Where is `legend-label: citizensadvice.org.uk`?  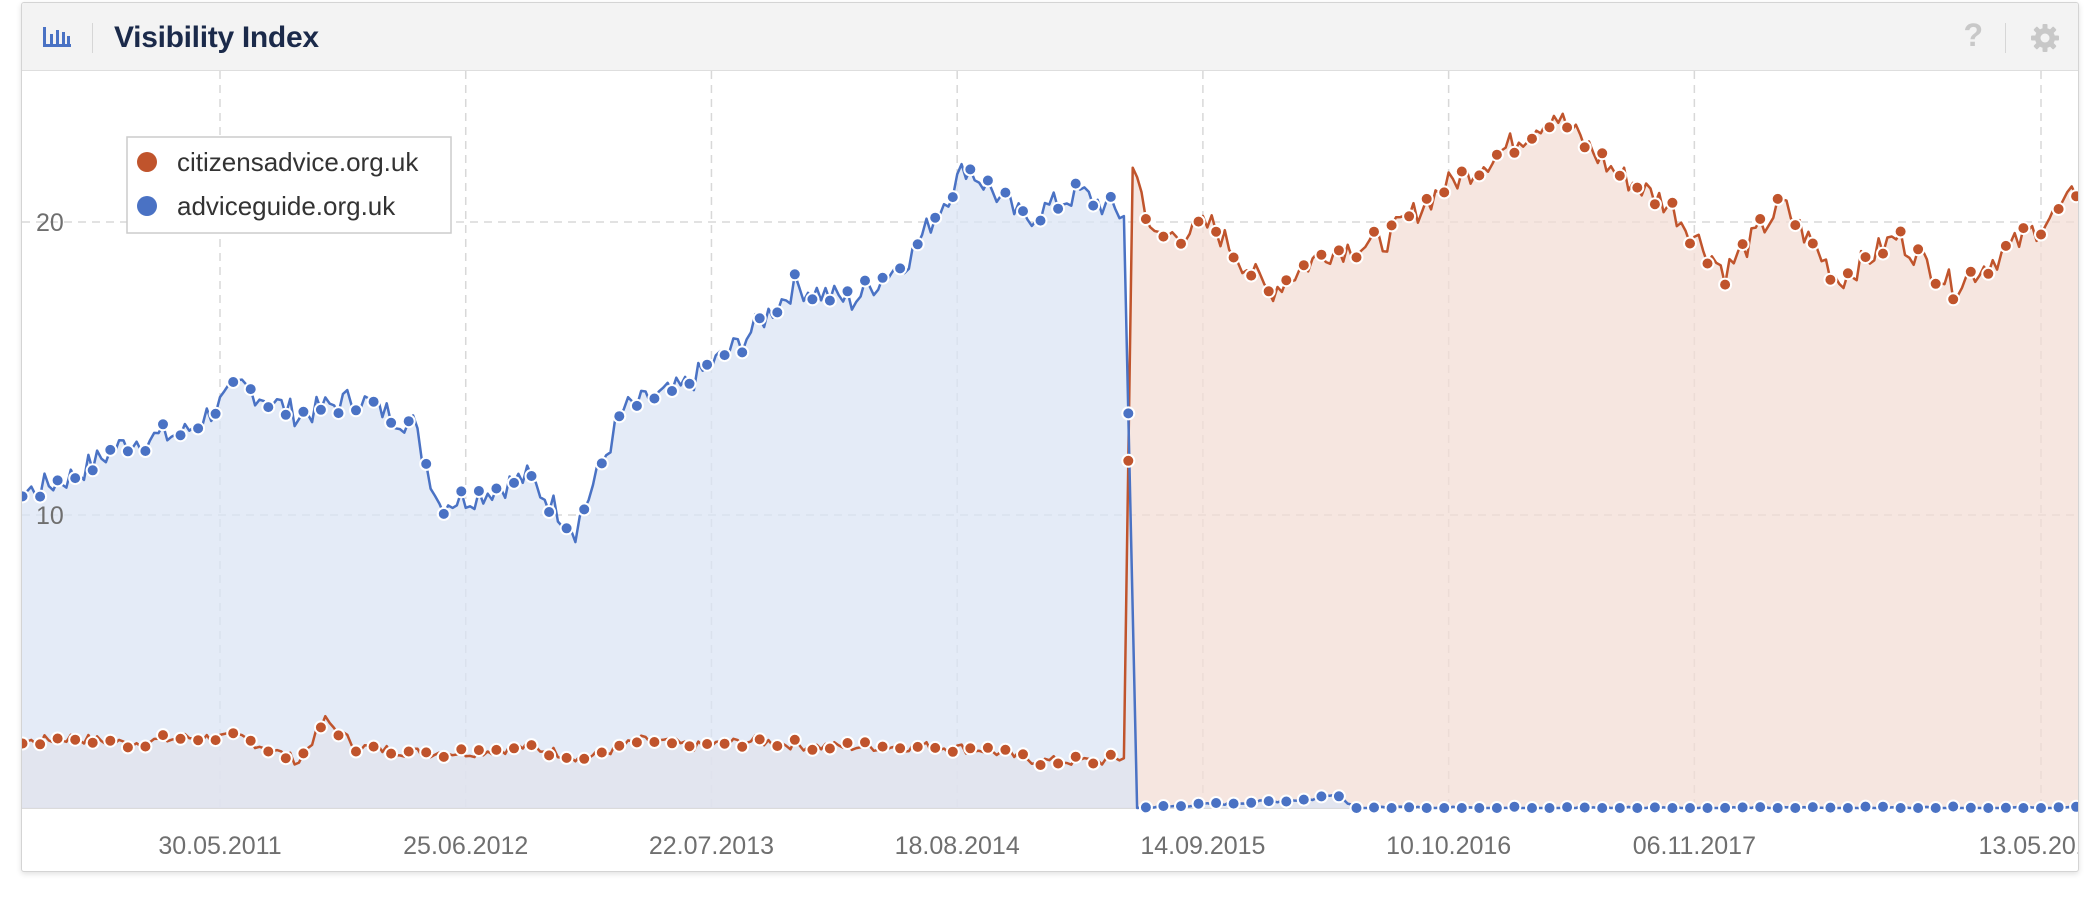
legend-label: citizensadvice.org.uk is located at coordinates (298, 162).